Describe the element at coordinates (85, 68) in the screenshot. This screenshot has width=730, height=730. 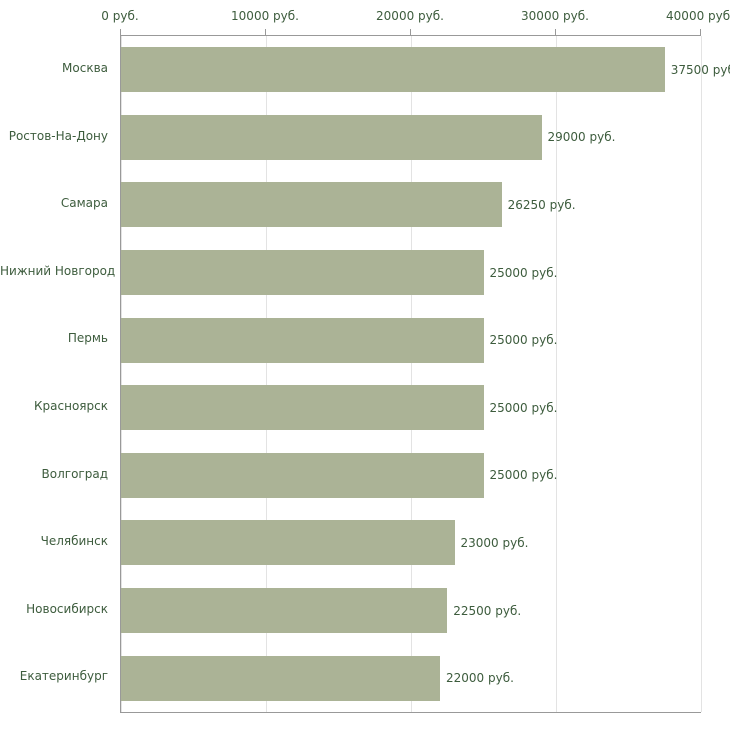
I see `category-label: Москва` at that location.